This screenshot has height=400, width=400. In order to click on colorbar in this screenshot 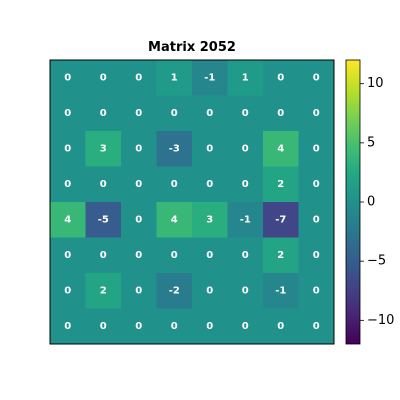, I will do `click(353, 202)`.